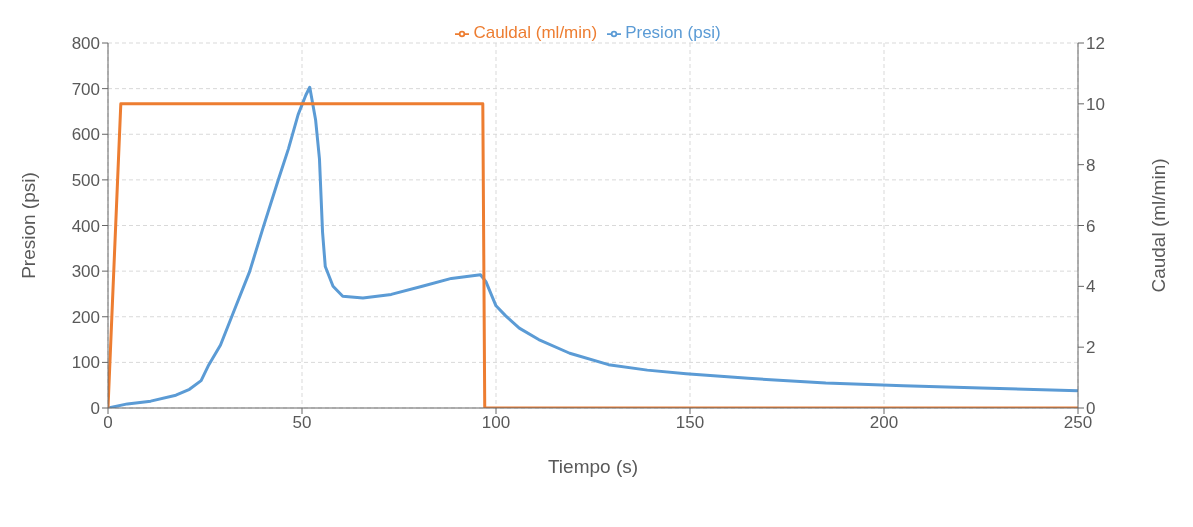 This screenshot has height=527, width=1193. Describe the element at coordinates (85, 135) in the screenshot. I see `y-tick-label: 600` at that location.